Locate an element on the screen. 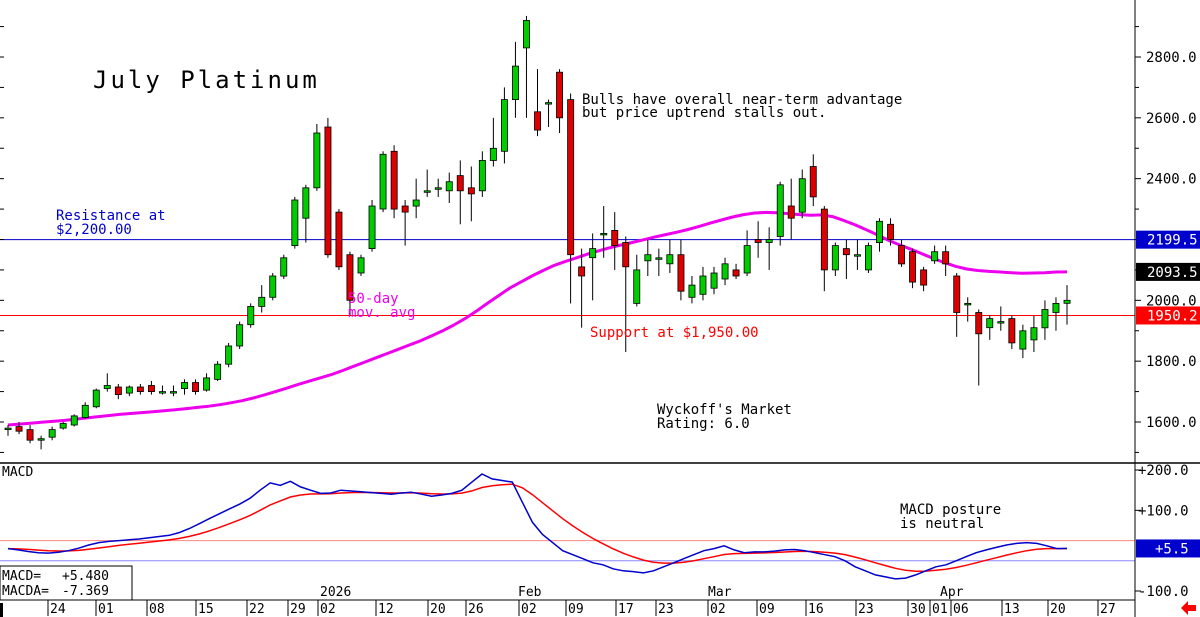 Image resolution: width=1200 pixels, height=617 pixels. moving-average-label-line-1: 50-day is located at coordinates (373, 299).